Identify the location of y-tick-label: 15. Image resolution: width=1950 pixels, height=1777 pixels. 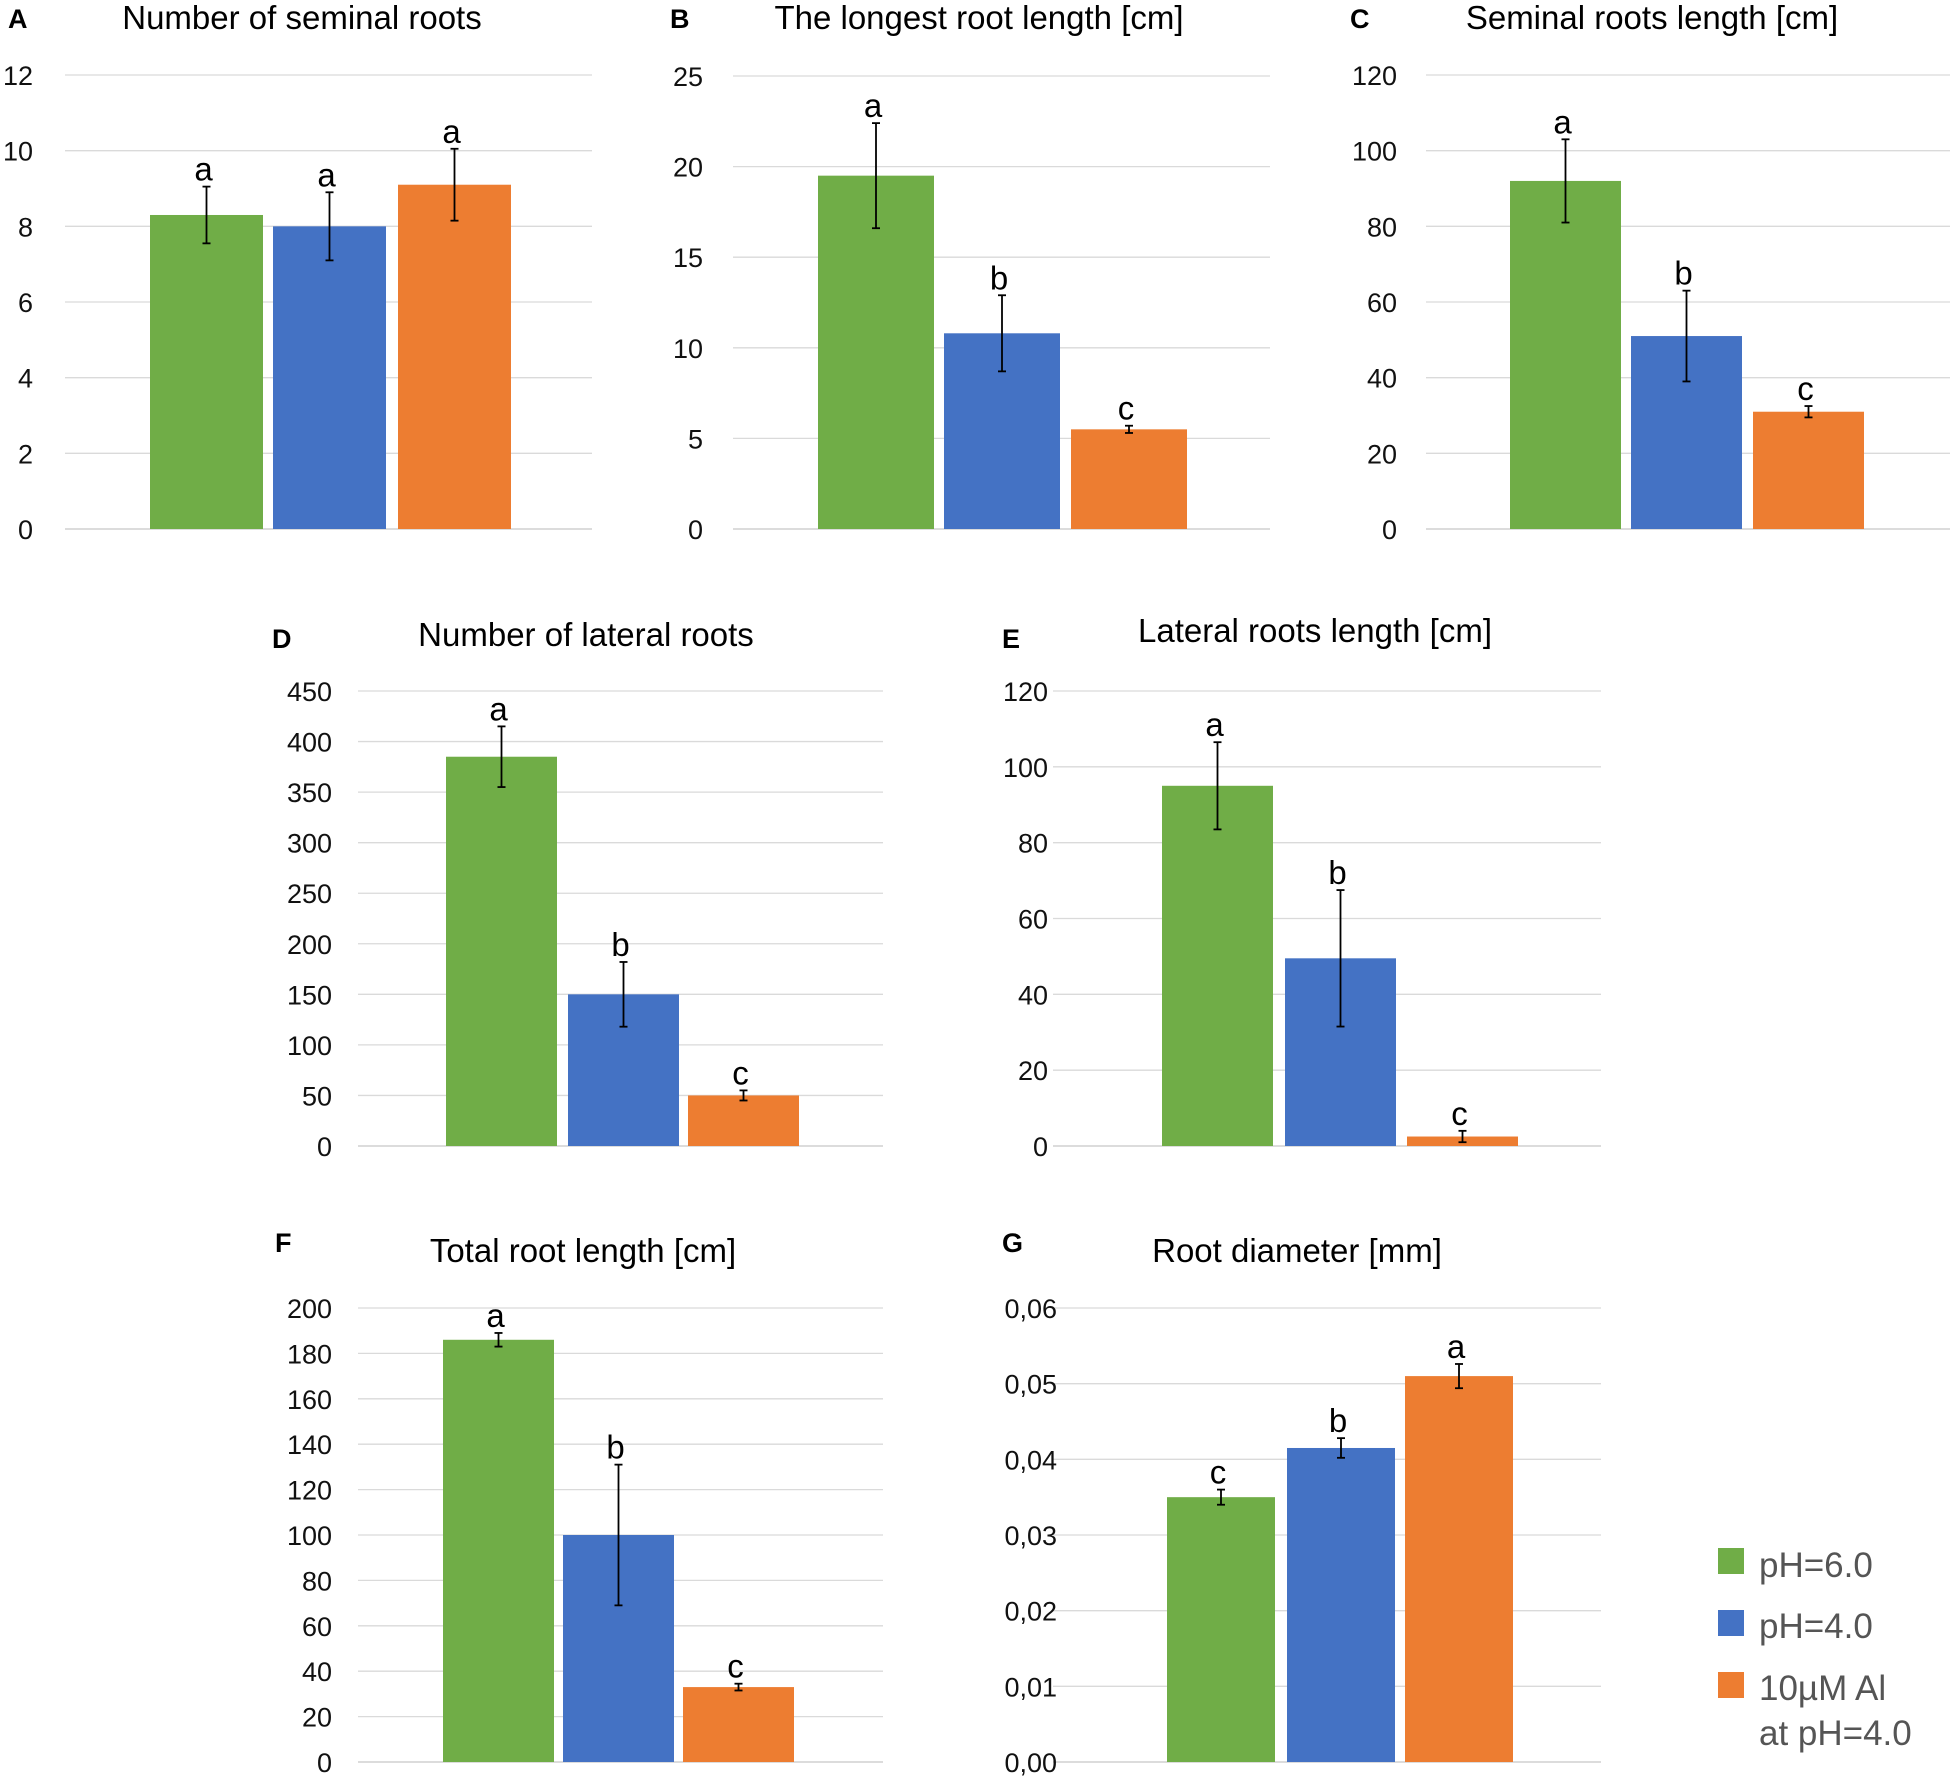
(688, 258).